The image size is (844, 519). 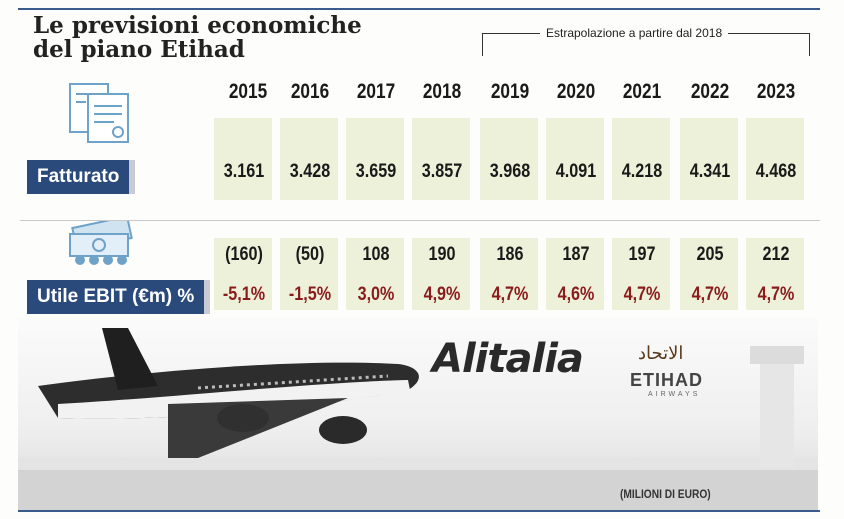 What do you see at coordinates (710, 171) in the screenshot?
I see `fatturato-2022: 4.341` at bounding box center [710, 171].